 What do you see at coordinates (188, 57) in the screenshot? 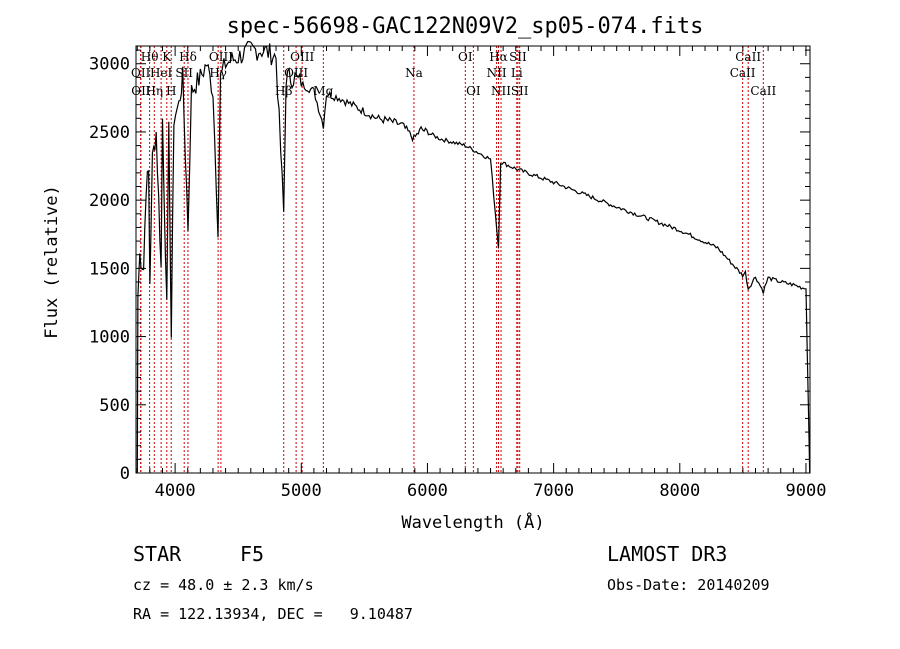
I see `line-marker-label: Hδ` at bounding box center [188, 57].